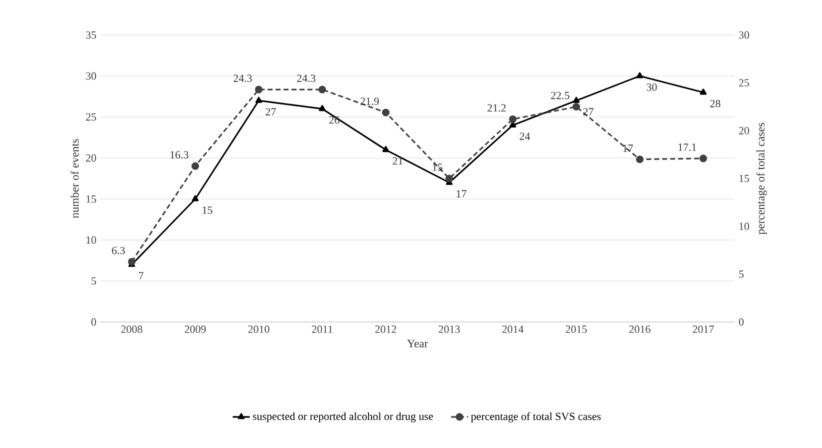  I want to click on y2-tick-label: 30, so click(744, 35).